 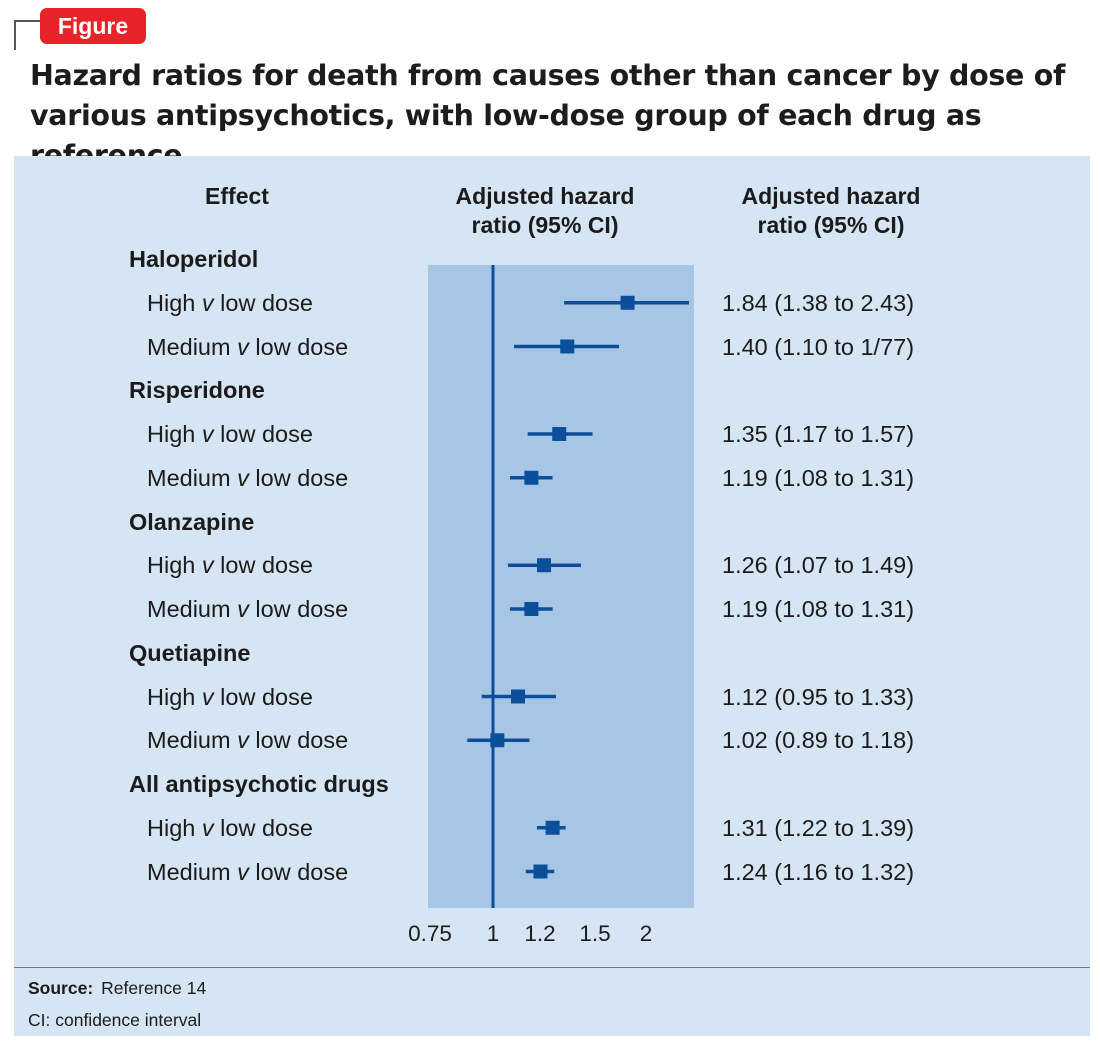 What do you see at coordinates (93, 26) in the screenshot?
I see `figure-badge: Figure` at bounding box center [93, 26].